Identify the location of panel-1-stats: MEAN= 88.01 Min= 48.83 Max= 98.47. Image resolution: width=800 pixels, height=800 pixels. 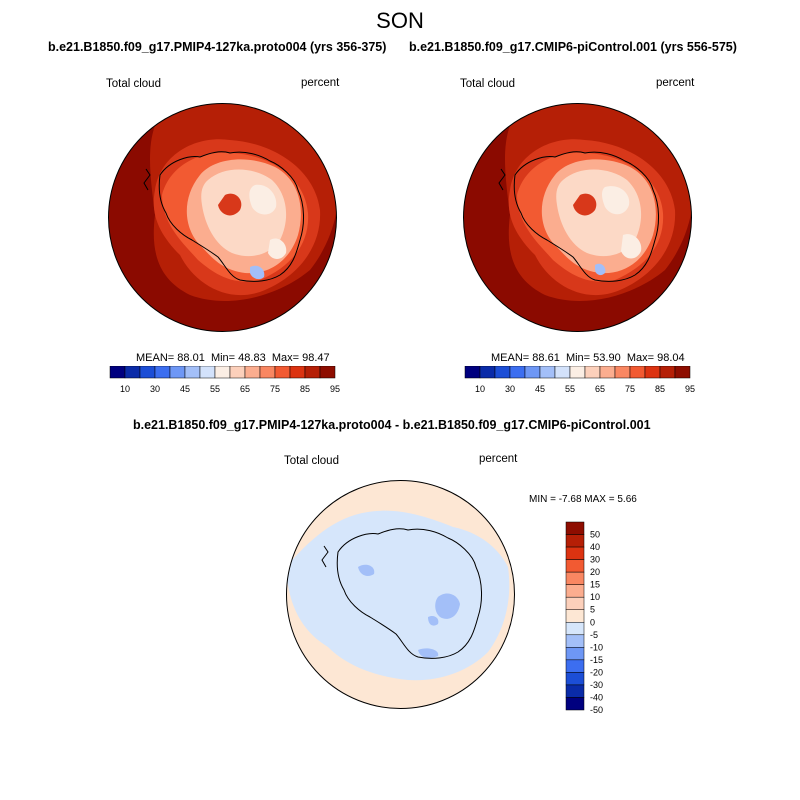
(233, 358).